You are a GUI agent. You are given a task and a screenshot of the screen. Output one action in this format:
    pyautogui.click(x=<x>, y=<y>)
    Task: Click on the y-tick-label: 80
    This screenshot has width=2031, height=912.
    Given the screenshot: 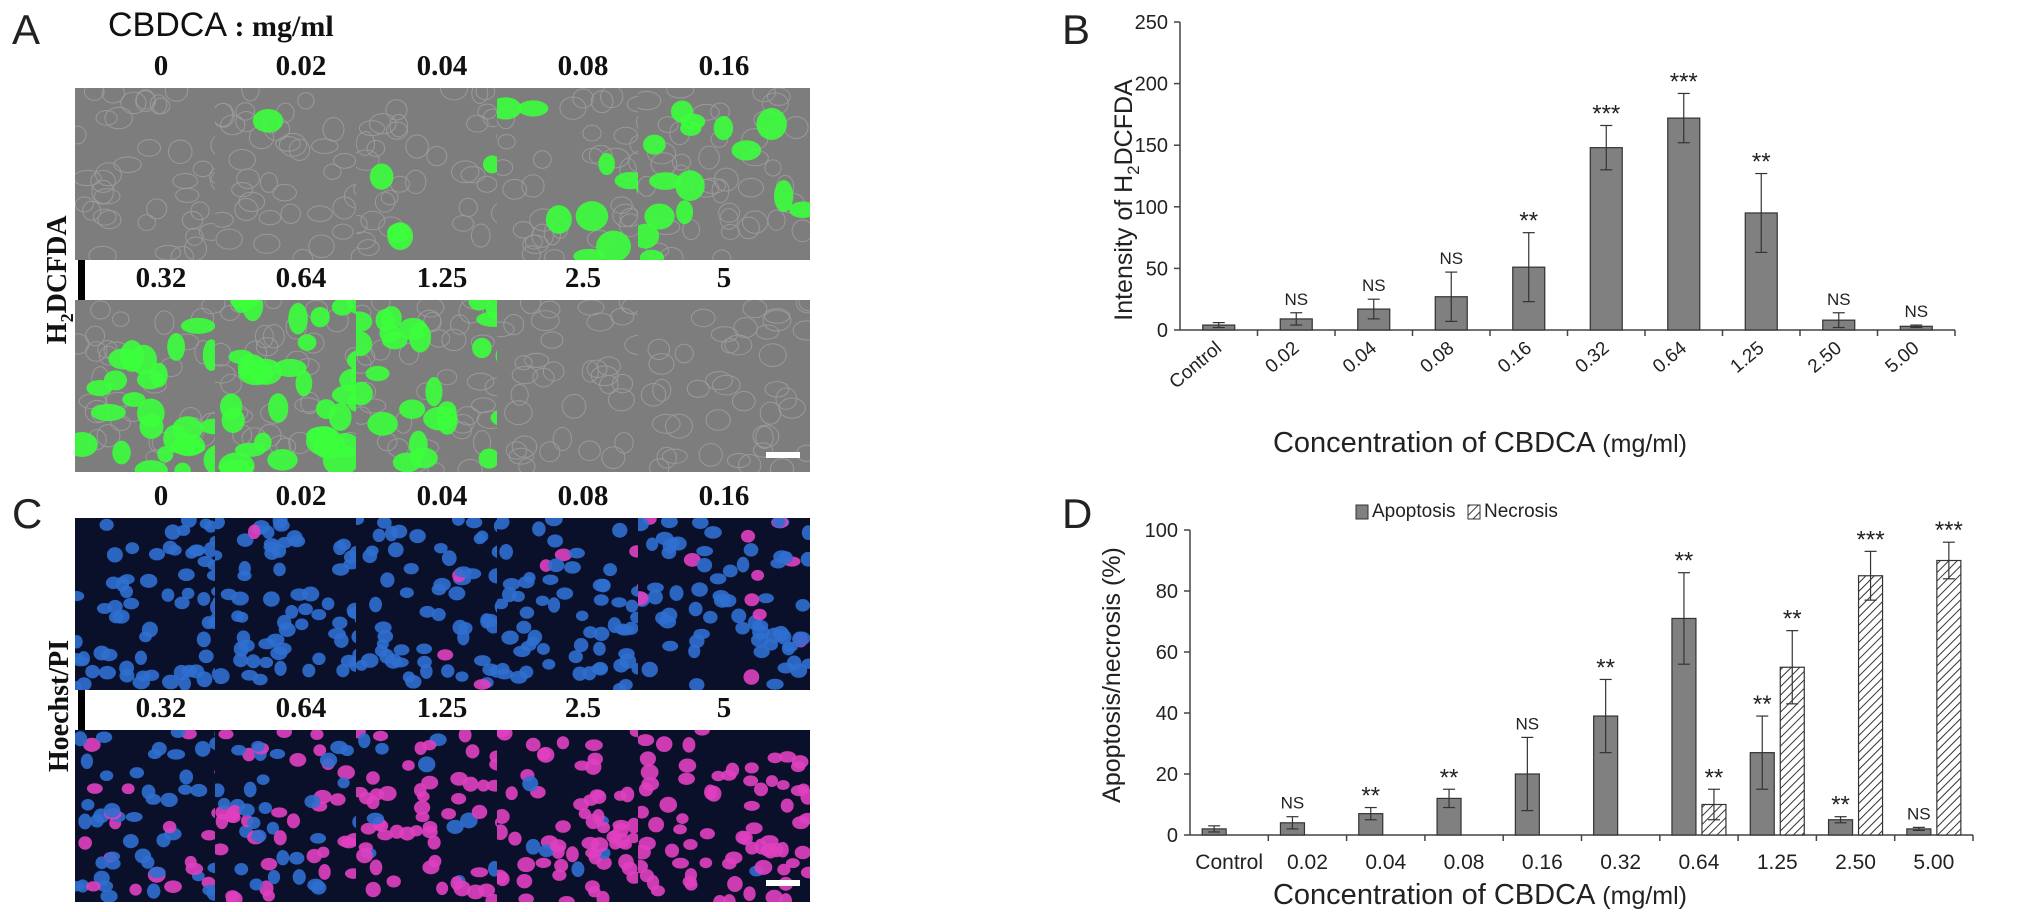 What is the action you would take?
    pyautogui.click(x=1167, y=592)
    